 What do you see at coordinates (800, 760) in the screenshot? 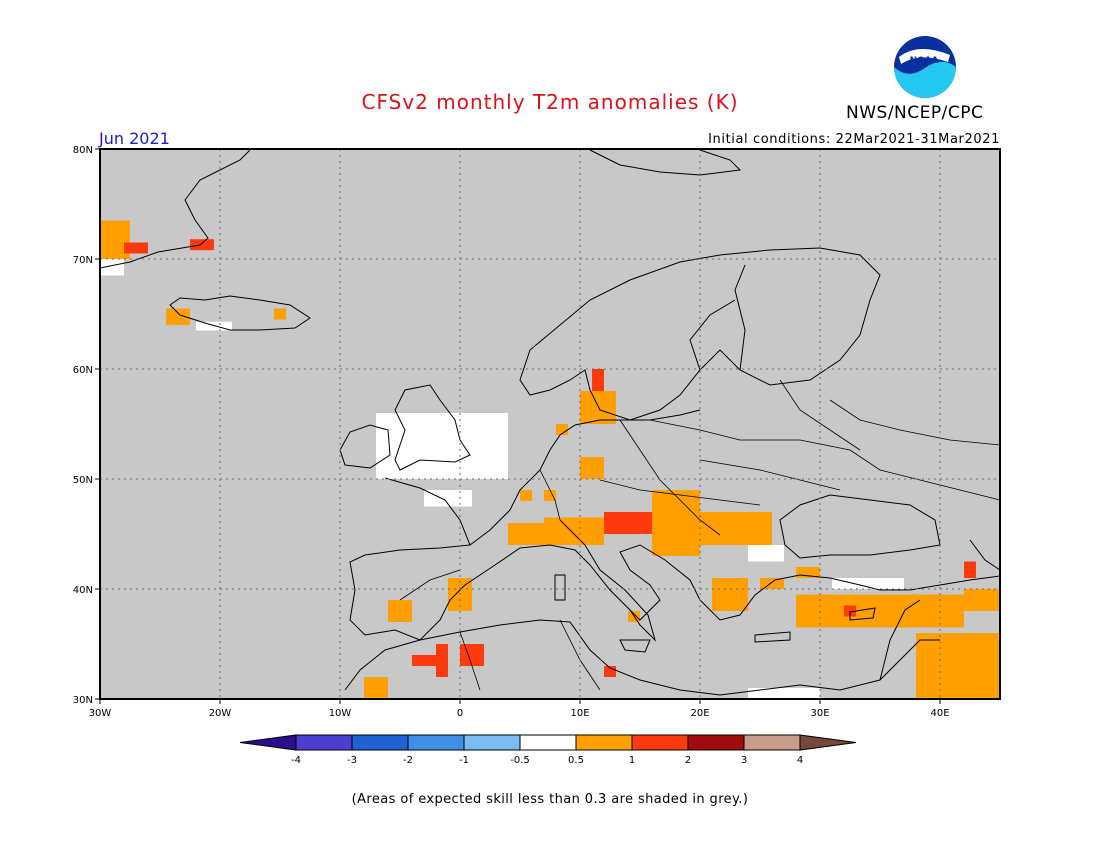
I see `colorbar-label: 4` at bounding box center [800, 760].